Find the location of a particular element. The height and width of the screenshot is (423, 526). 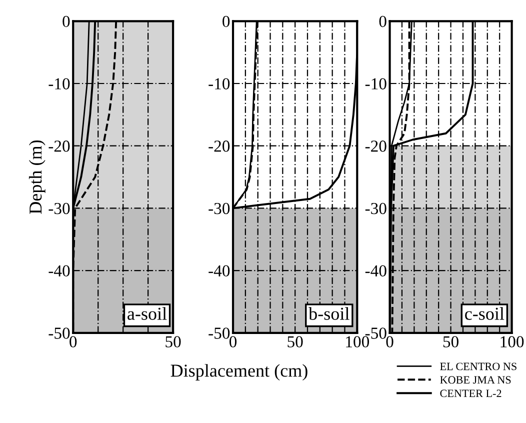

x-axis-title: Displacement (cm) is located at coordinates (239, 372).